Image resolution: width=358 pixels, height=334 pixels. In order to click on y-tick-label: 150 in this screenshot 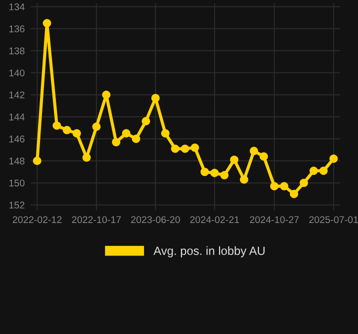, I will do `click(16, 183)`.